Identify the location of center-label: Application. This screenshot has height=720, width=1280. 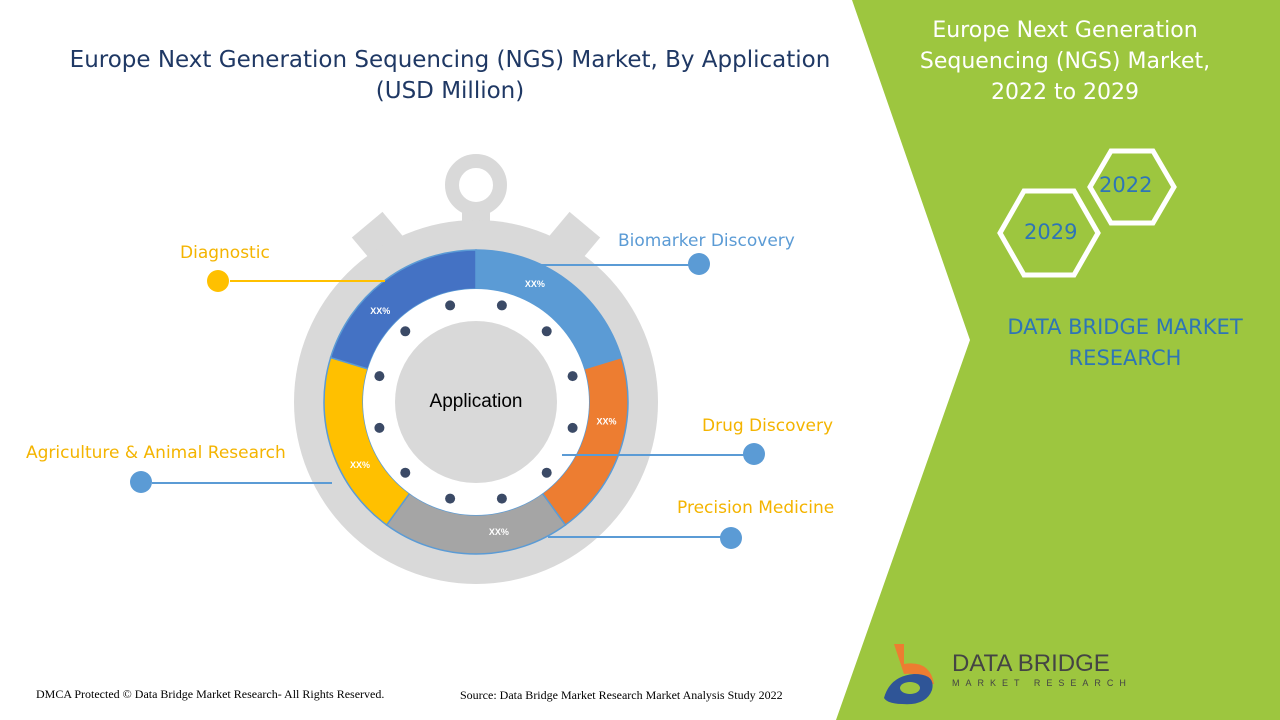
(476, 401).